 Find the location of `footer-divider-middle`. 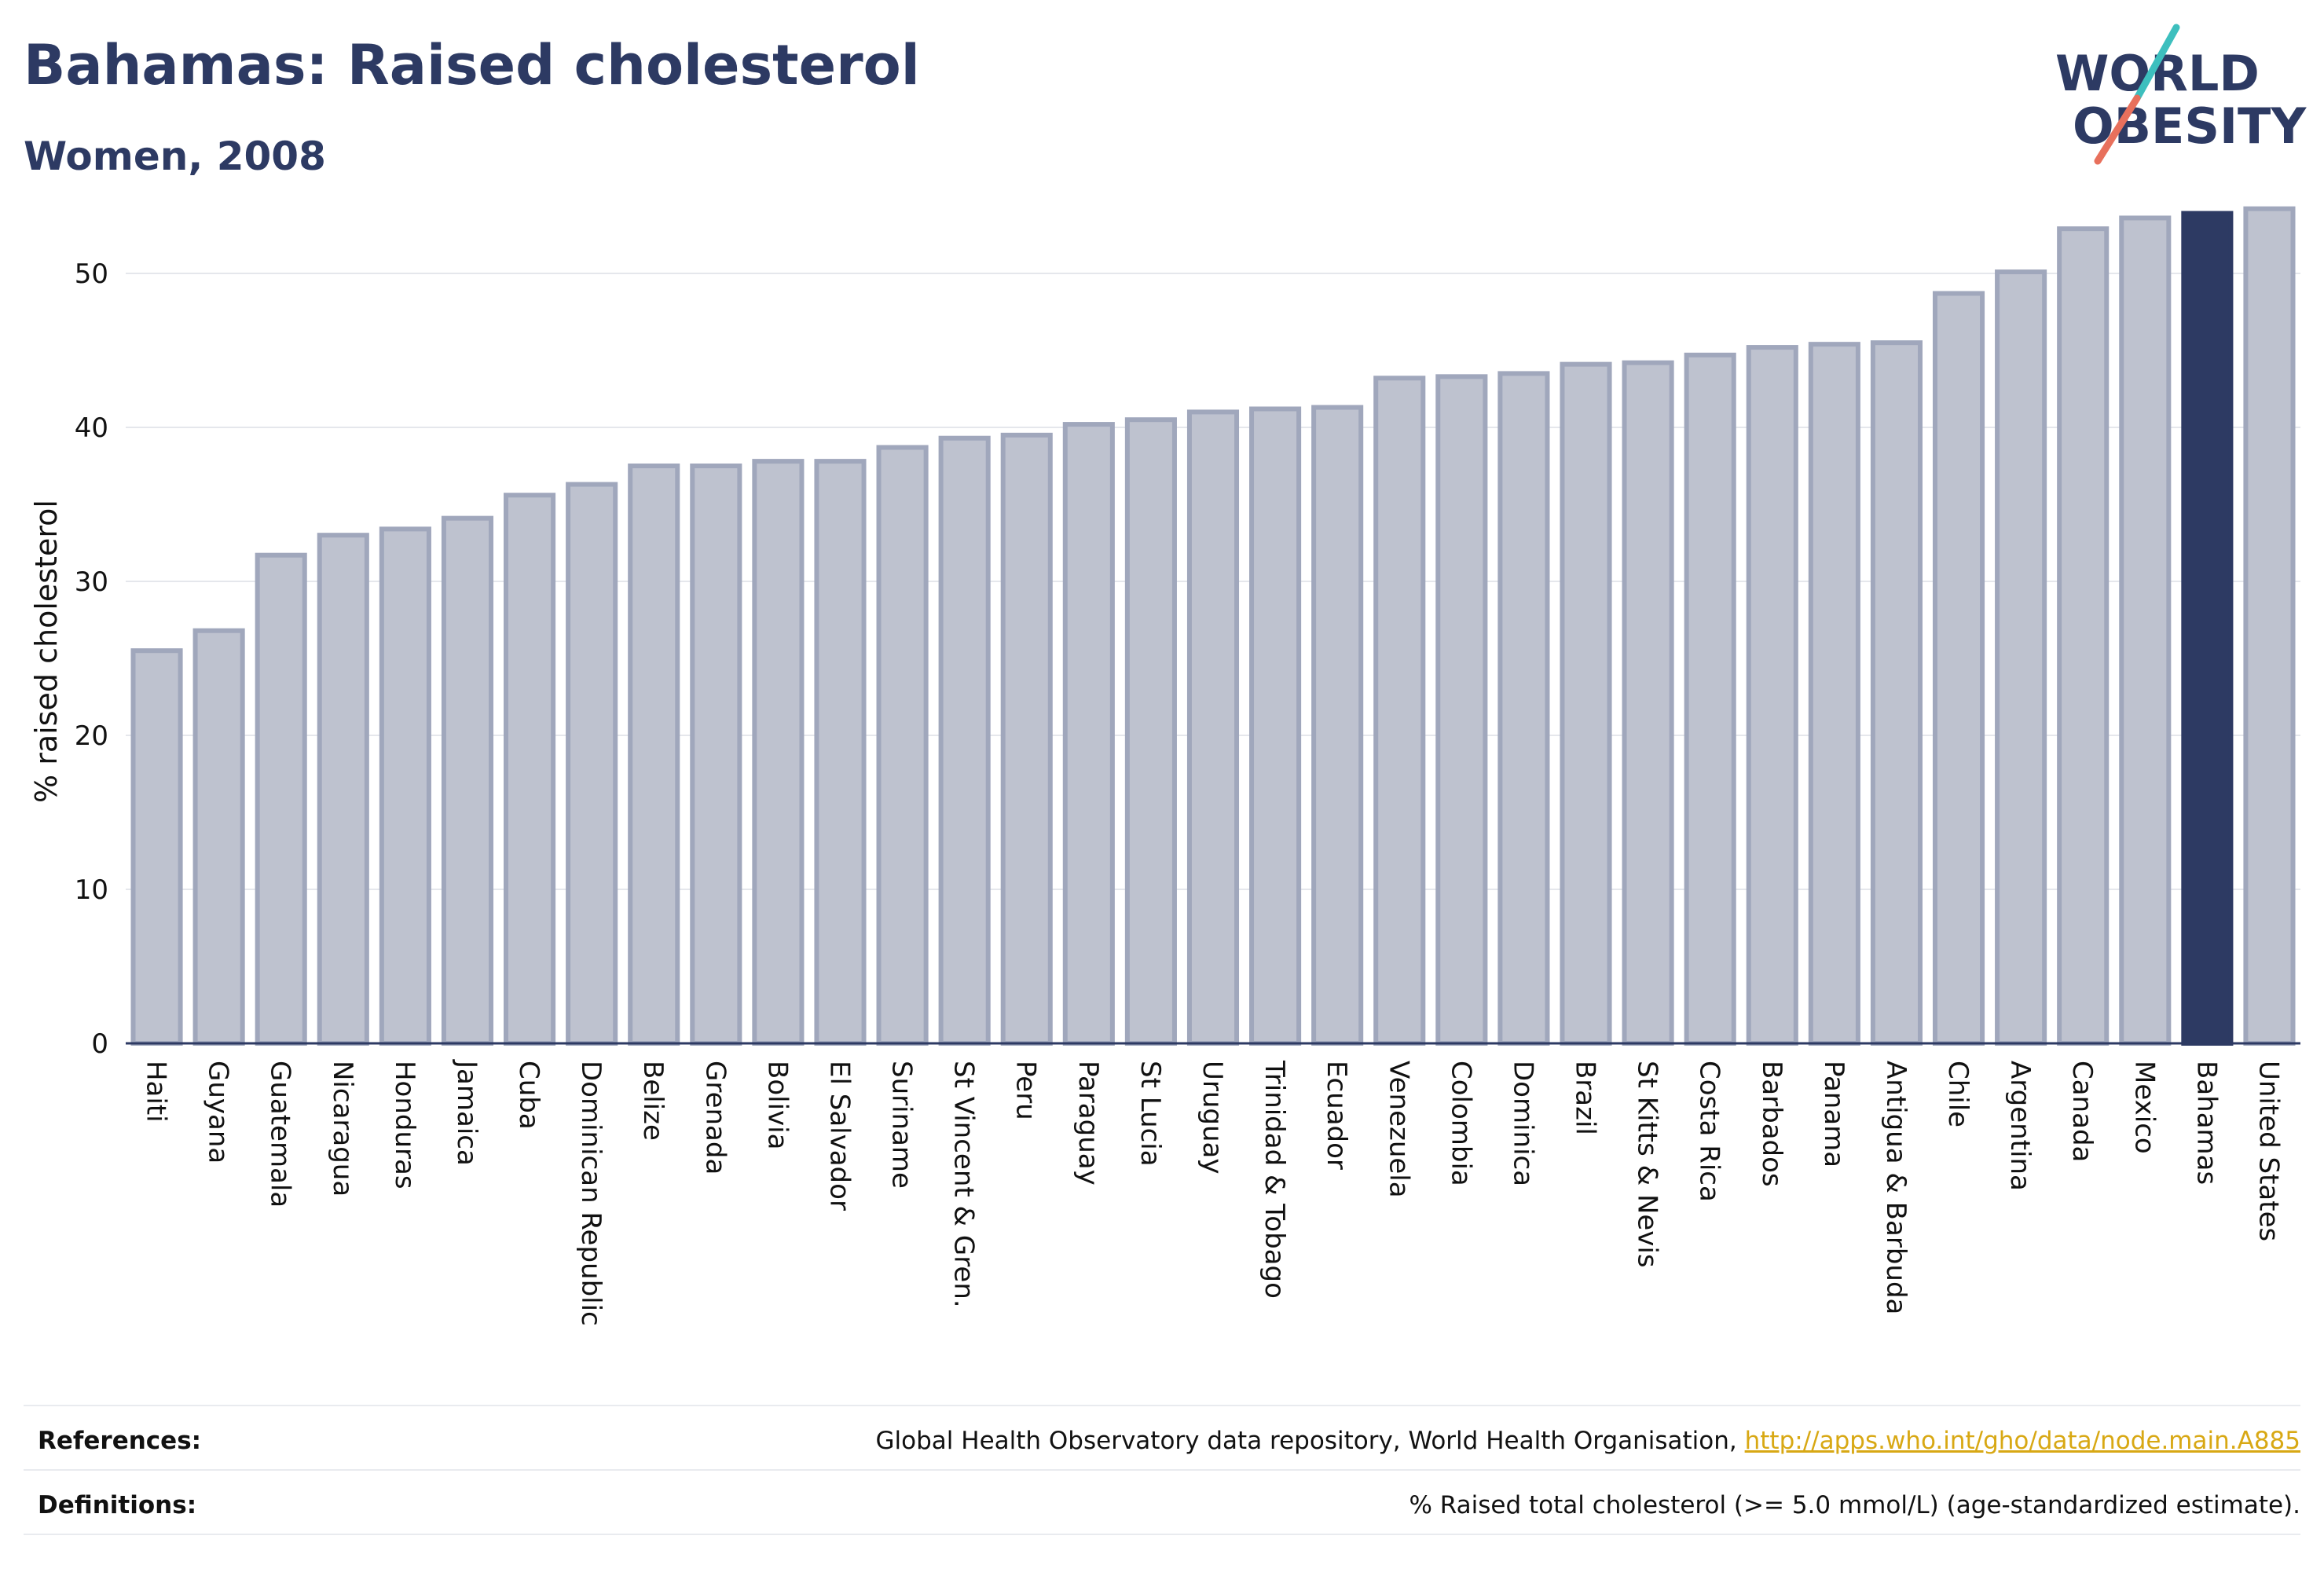

footer-divider-middle is located at coordinates (1162, 1470).